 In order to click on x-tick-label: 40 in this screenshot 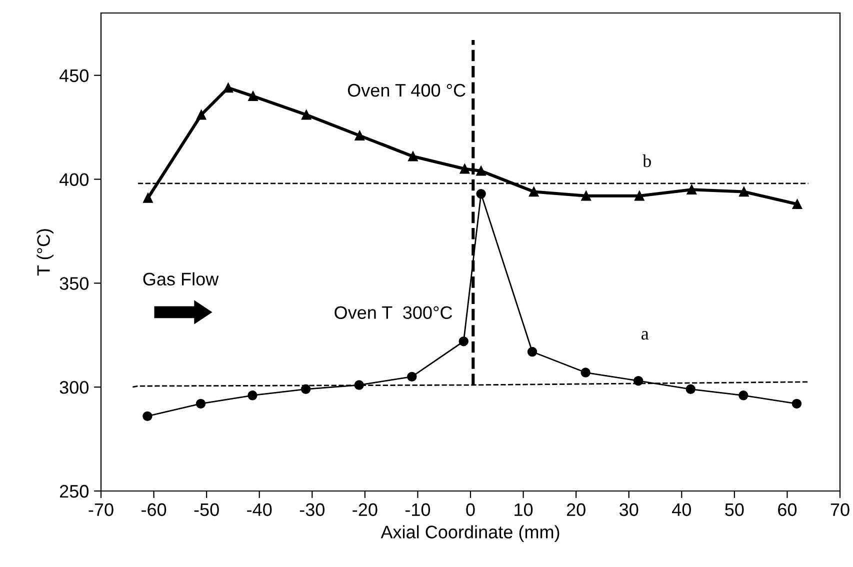, I will do `click(681, 509)`.